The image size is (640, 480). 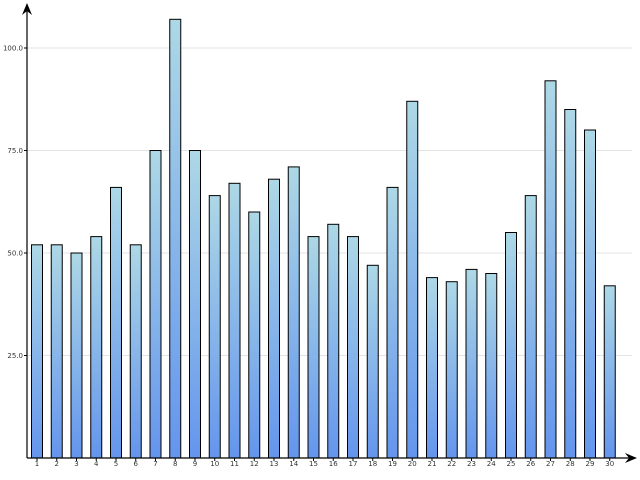 What do you see at coordinates (609, 464) in the screenshot?
I see `x-tick-label: 30` at bounding box center [609, 464].